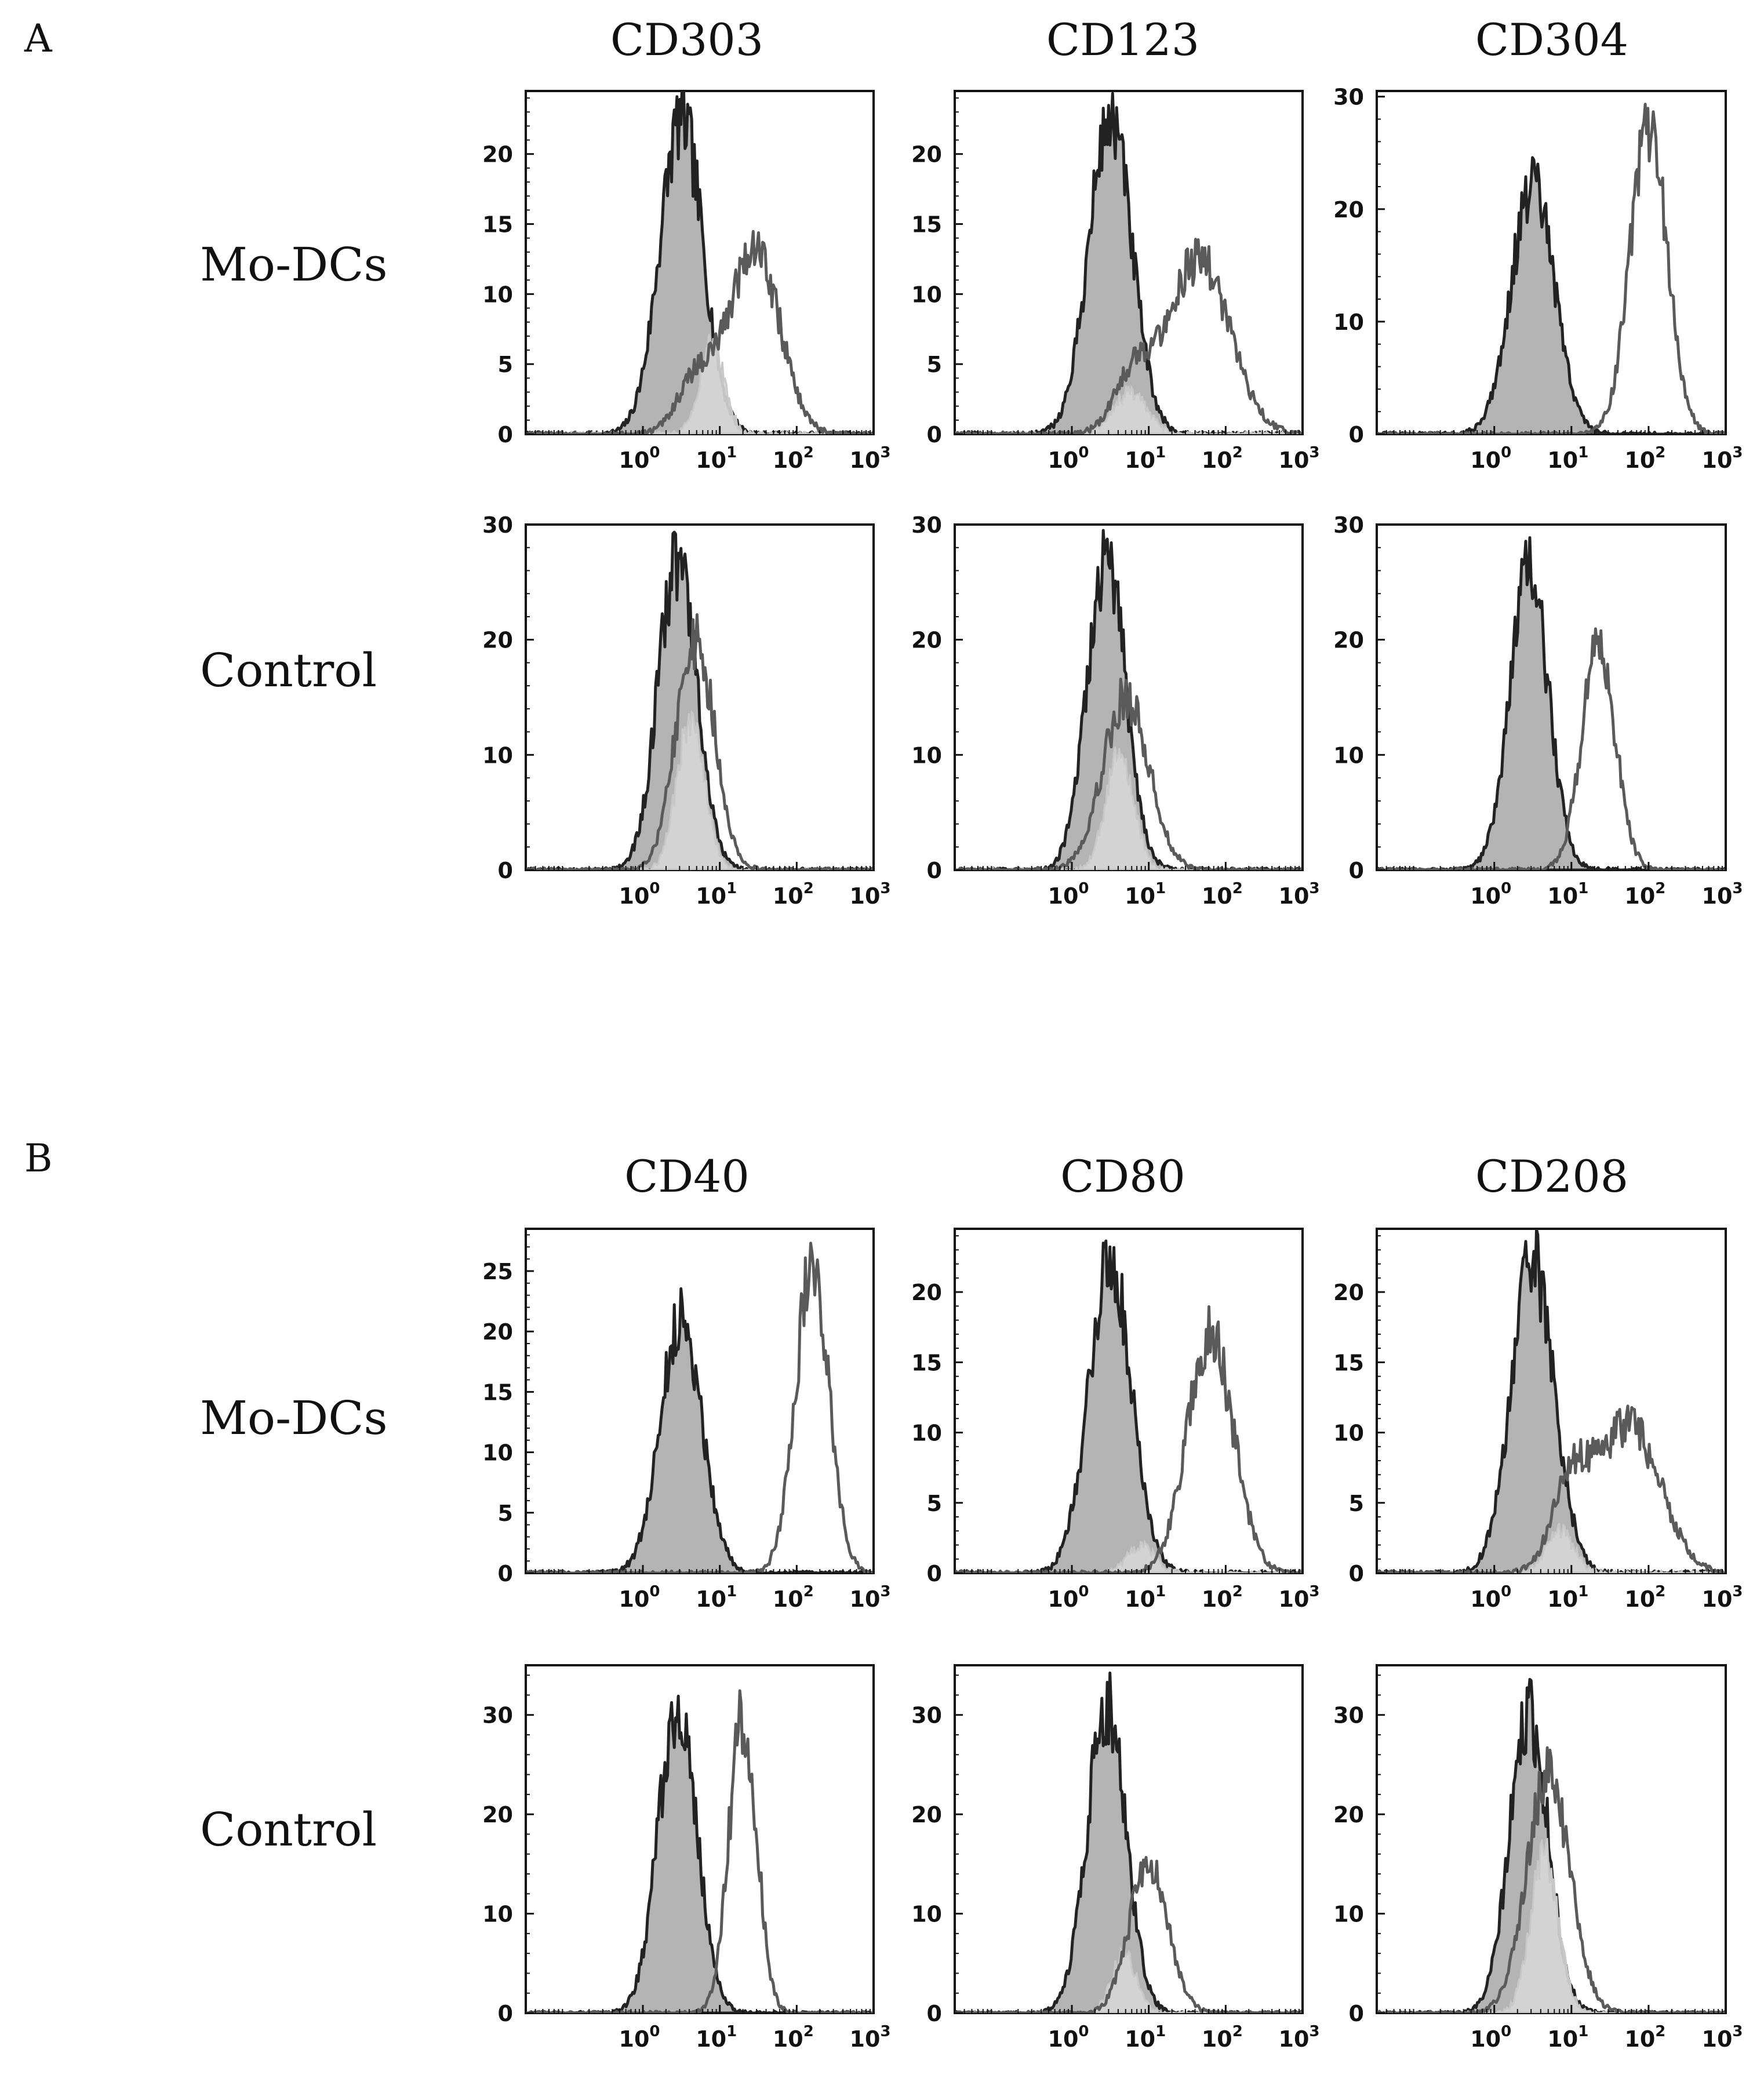  Describe the element at coordinates (926, 1433) in the screenshot. I see `plot-b-cd80-mo-dcs-ytick-label-10: 10` at that location.